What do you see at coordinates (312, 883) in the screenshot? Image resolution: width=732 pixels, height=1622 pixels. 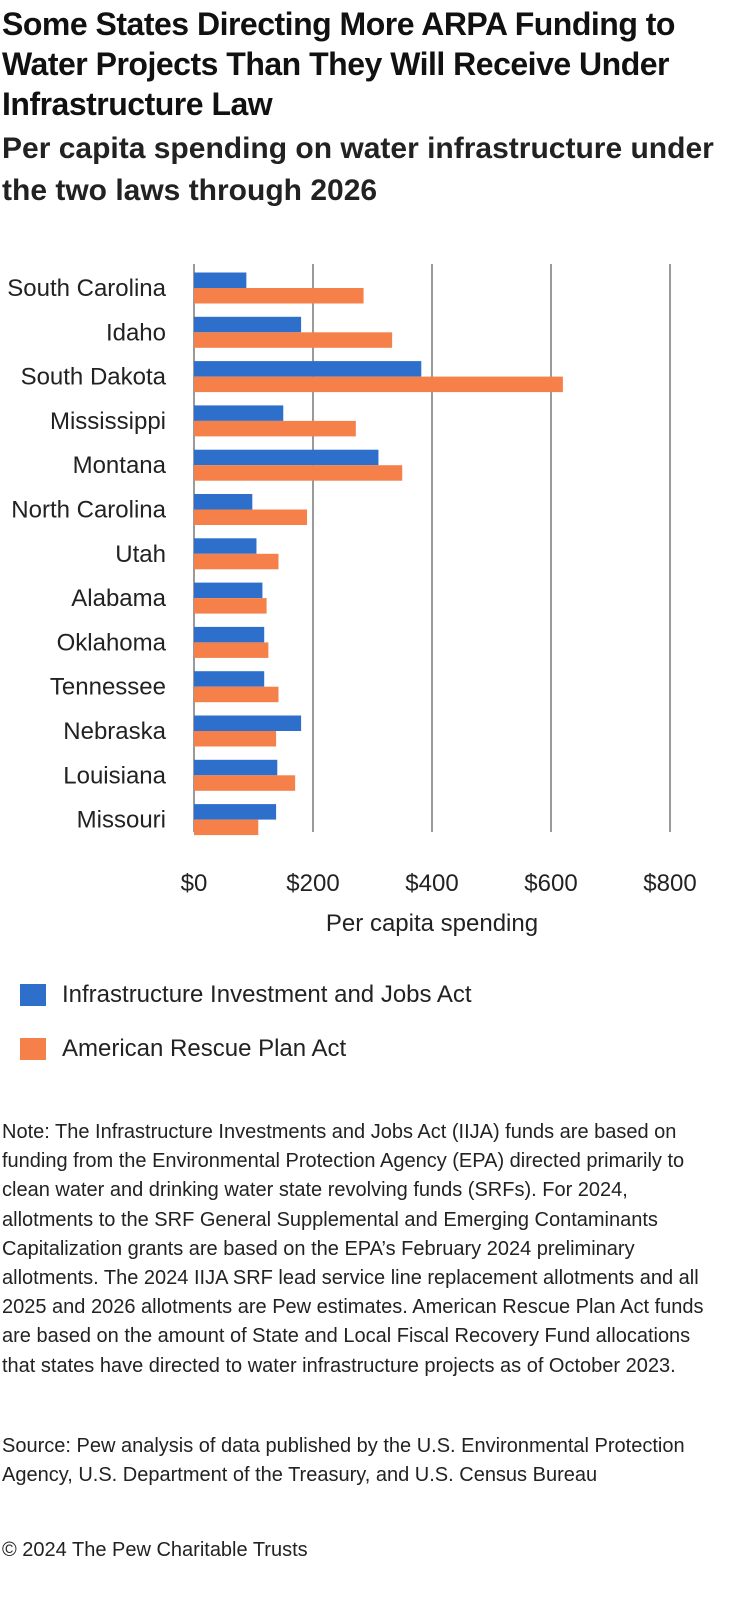 I see `x-tick-label: $200` at bounding box center [312, 883].